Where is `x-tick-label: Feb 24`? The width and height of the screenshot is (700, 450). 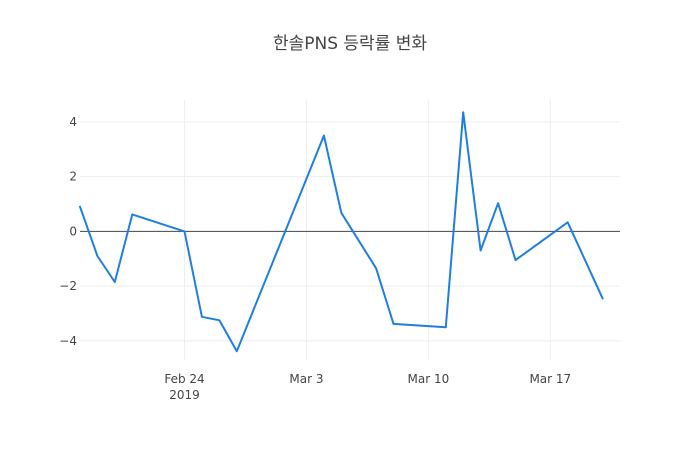
x-tick-label: Feb 24 is located at coordinates (184, 379).